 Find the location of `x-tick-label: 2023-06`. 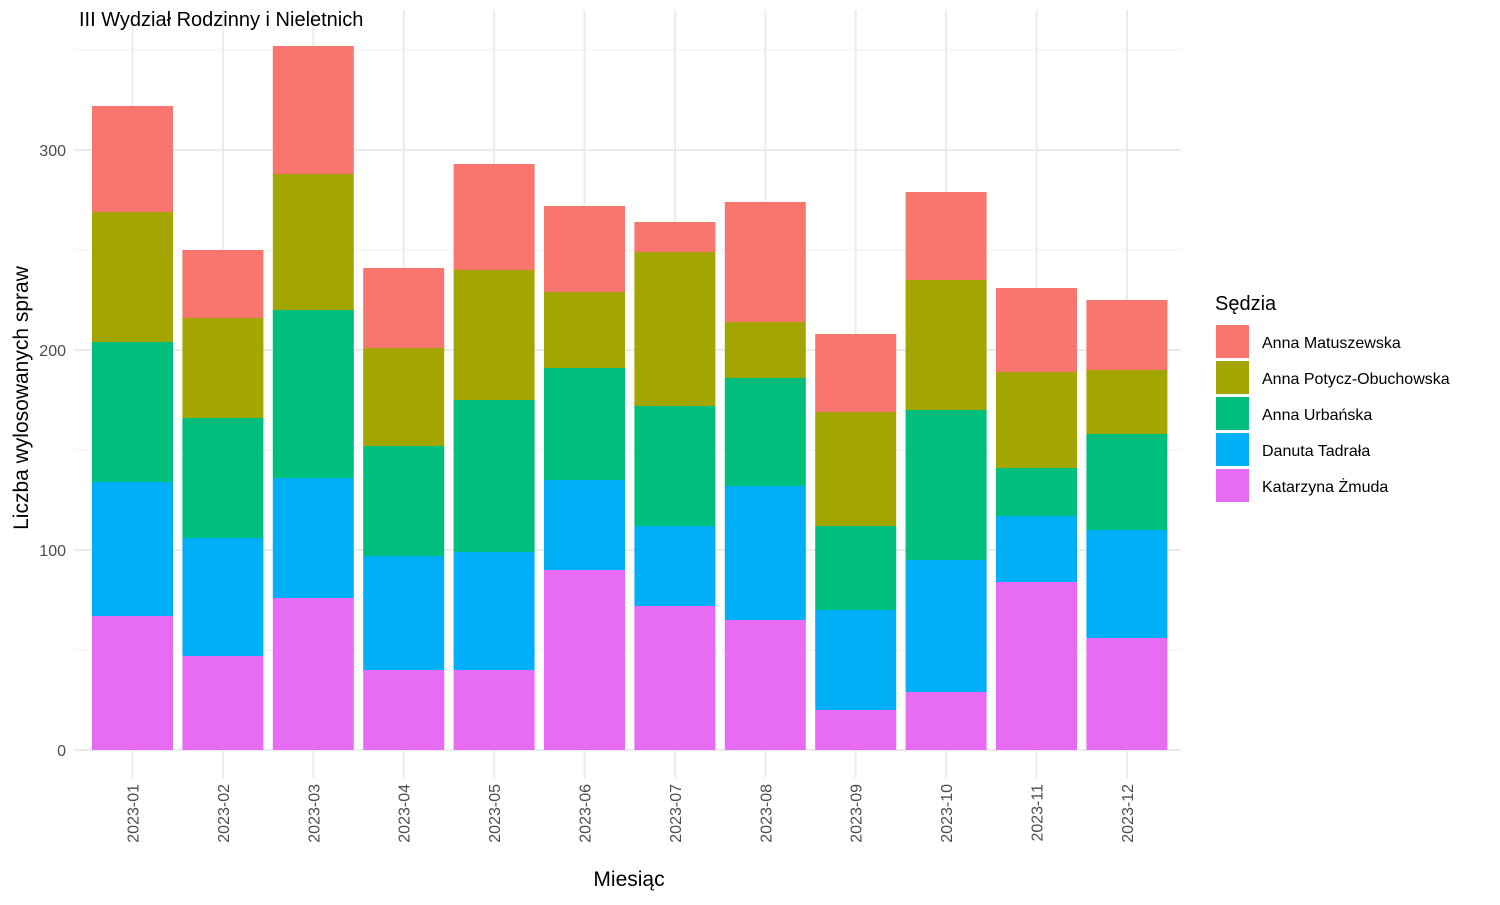

x-tick-label: 2023-06 is located at coordinates (586, 813).